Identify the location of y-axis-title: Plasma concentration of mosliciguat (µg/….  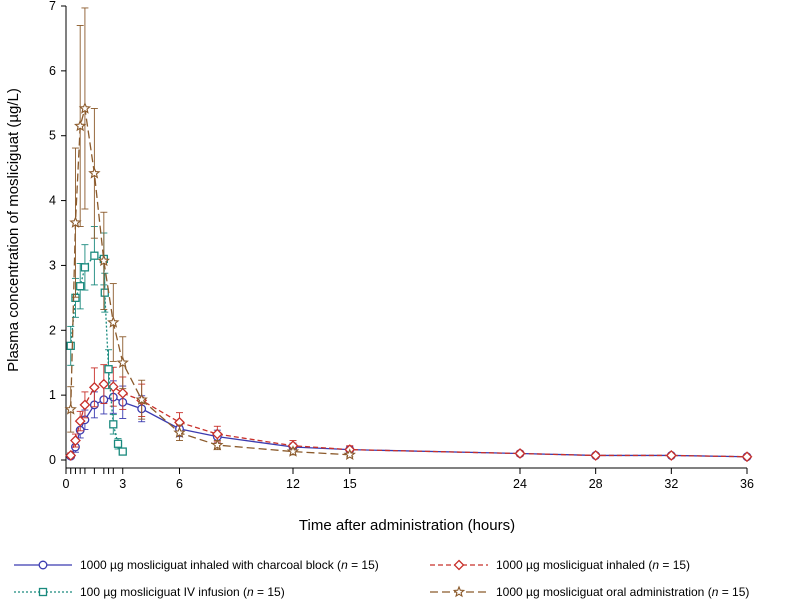
(13, 230).